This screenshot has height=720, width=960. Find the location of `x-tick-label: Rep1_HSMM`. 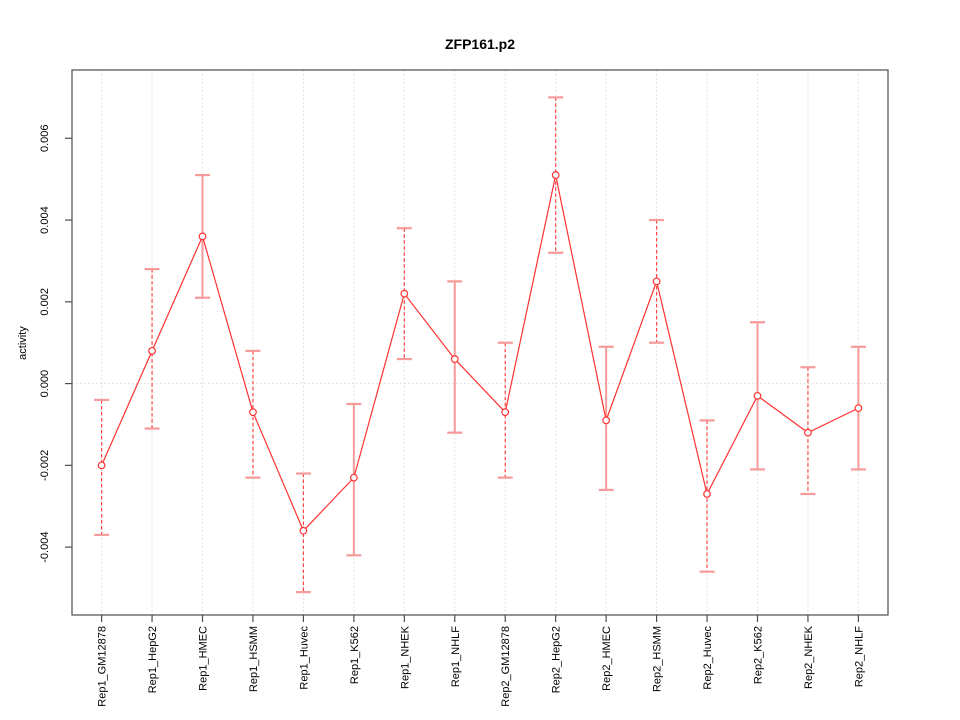

x-tick-label: Rep1_HSMM is located at coordinates (254, 659).